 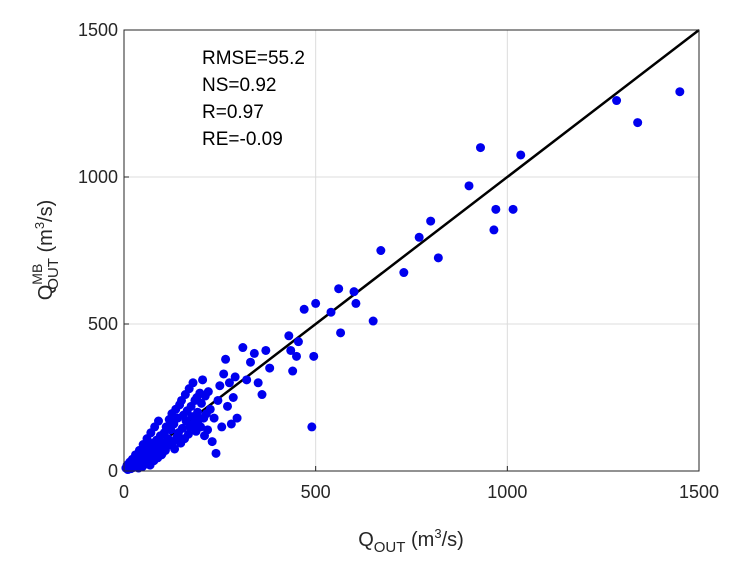 I want to click on x-axis-label-sub: OUT, so click(x=390, y=547).